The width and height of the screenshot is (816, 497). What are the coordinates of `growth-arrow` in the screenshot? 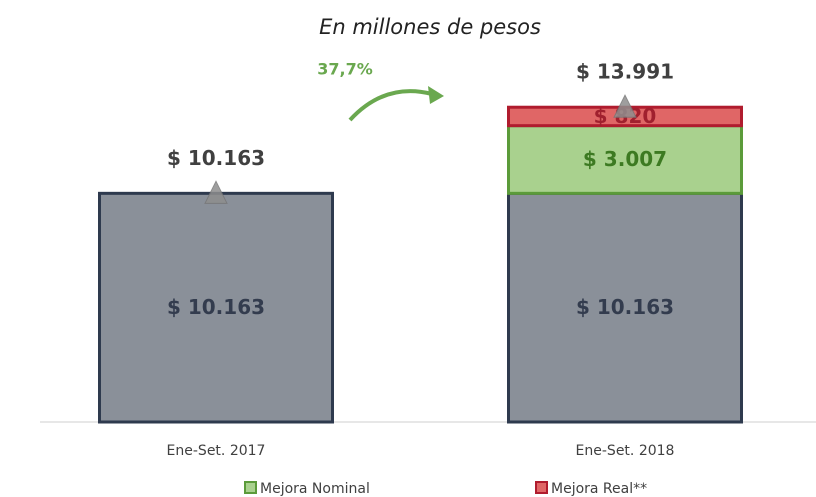 It's located at (390, 105).